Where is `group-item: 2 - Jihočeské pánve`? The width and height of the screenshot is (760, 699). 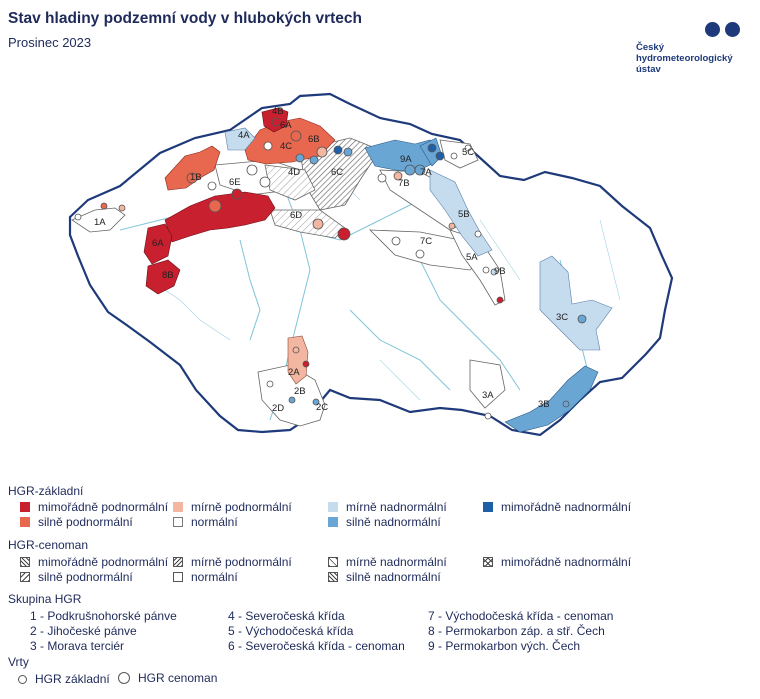 group-item: 2 - Jihočeské pánve is located at coordinates (83, 631).